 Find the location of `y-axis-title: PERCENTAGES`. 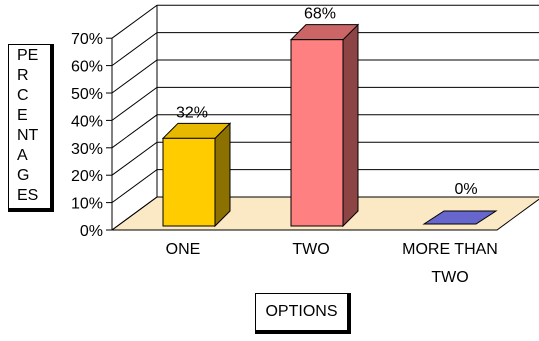

y-axis-title: PERCENTAGES is located at coordinates (28, 125).